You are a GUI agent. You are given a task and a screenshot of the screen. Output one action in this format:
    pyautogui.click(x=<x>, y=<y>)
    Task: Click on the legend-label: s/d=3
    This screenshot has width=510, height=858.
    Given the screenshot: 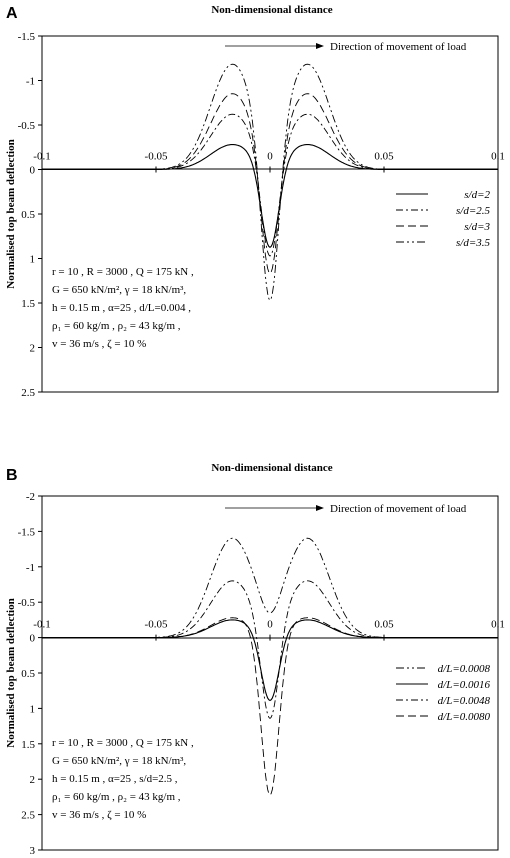 What is the action you would take?
    pyautogui.click(x=477, y=227)
    